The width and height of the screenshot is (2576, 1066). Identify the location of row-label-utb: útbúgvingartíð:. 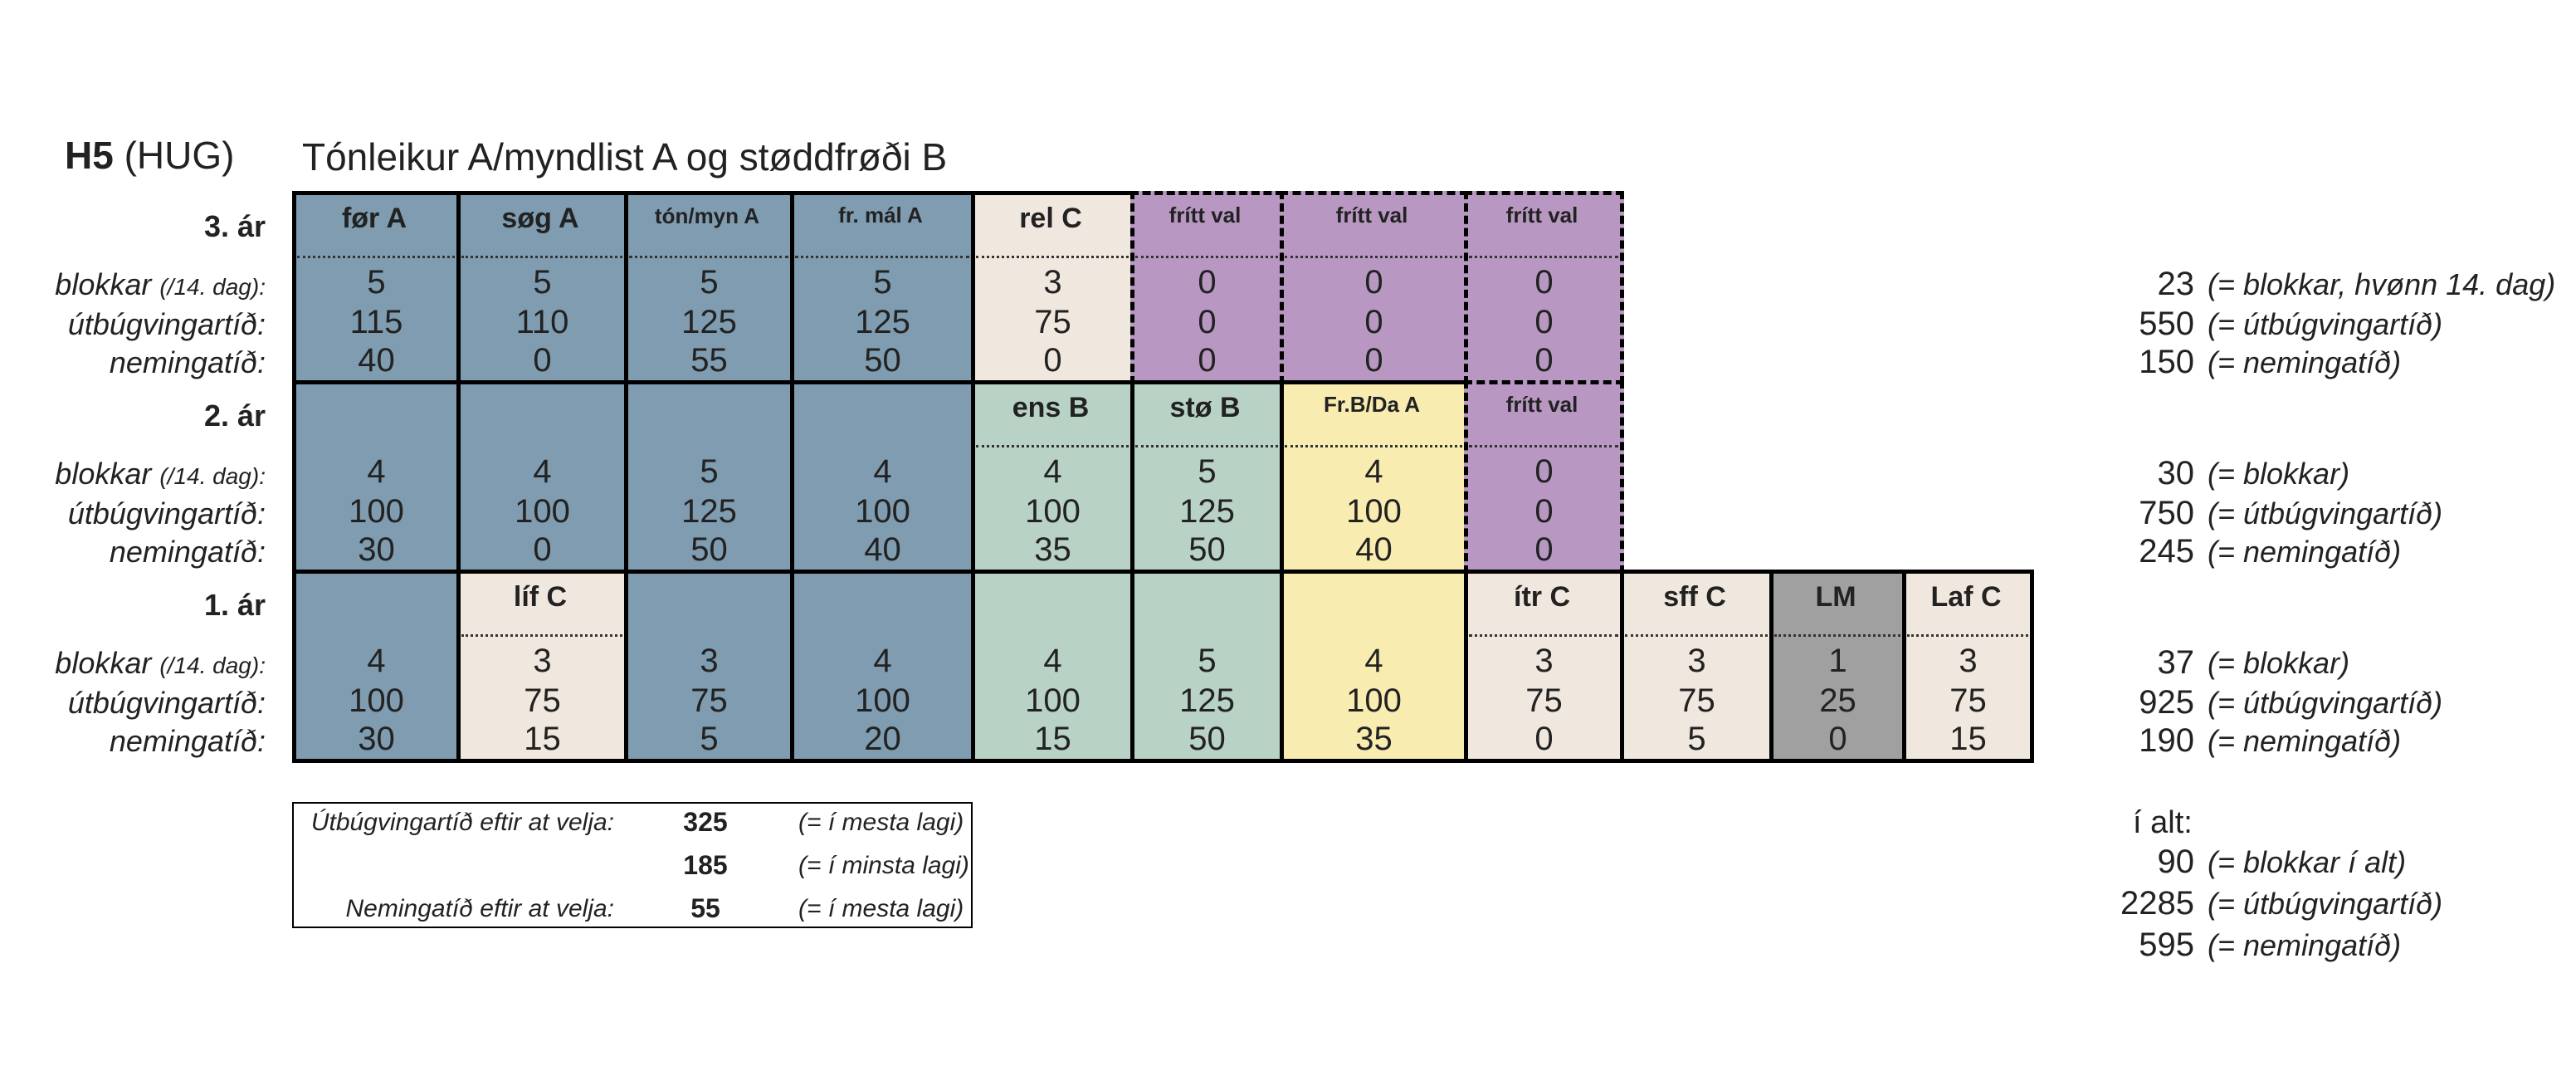
(167, 324).